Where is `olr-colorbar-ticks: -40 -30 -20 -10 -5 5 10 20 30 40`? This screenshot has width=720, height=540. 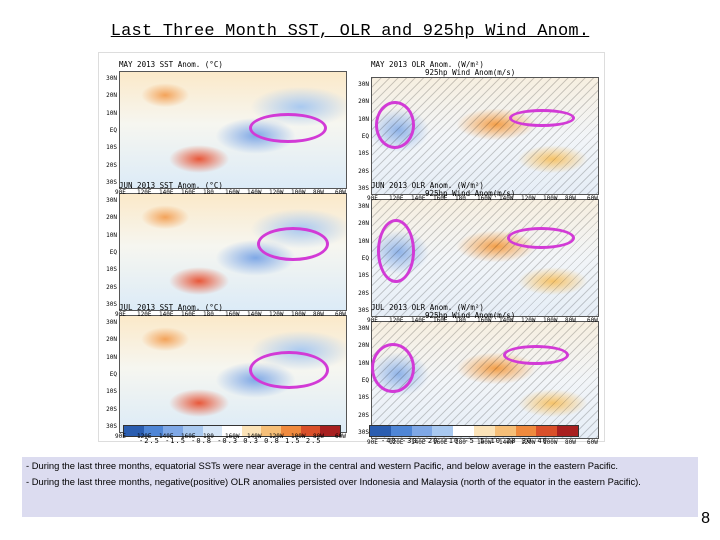
olr-colorbar-ticks: -40 -30 -20 -10 -5 5 10 20 30 40 is located at coordinates (464, 441).